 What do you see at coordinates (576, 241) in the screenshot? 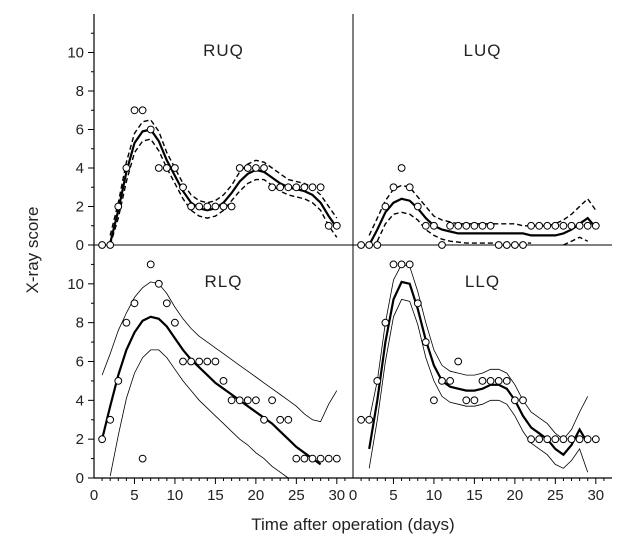
I see `confidence-band-lower-tail` at bounding box center [576, 241].